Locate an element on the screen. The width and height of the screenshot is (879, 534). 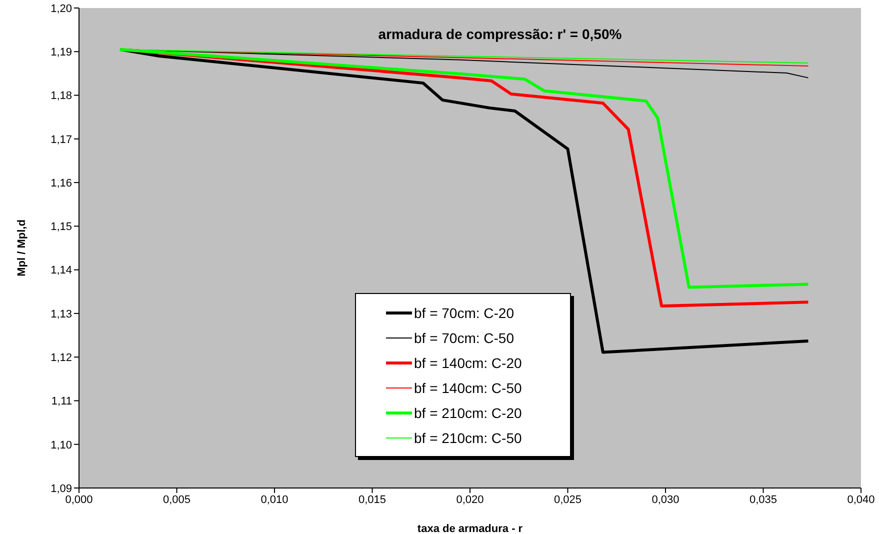
y-tick-label: 1,12 is located at coordinates (61, 358).